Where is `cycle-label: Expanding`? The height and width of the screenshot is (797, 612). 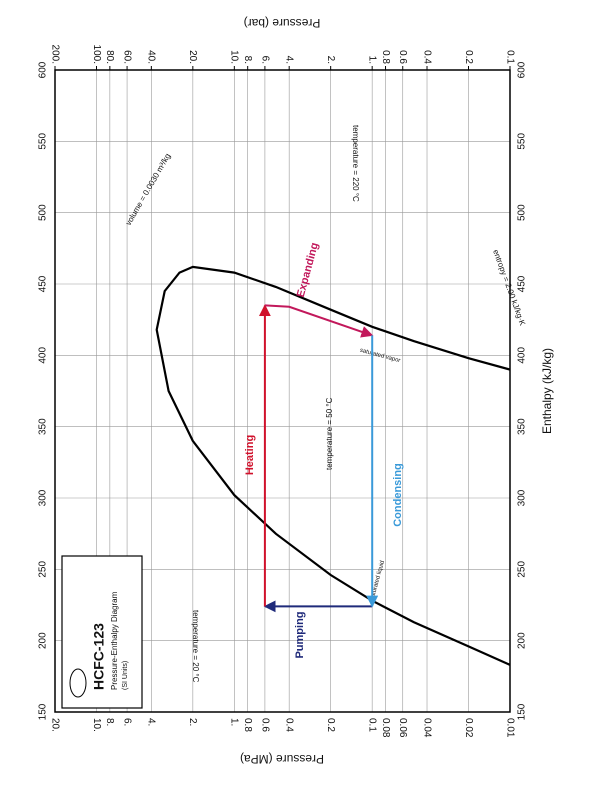
cycle-label: Expanding is located at coordinates (308, 269).